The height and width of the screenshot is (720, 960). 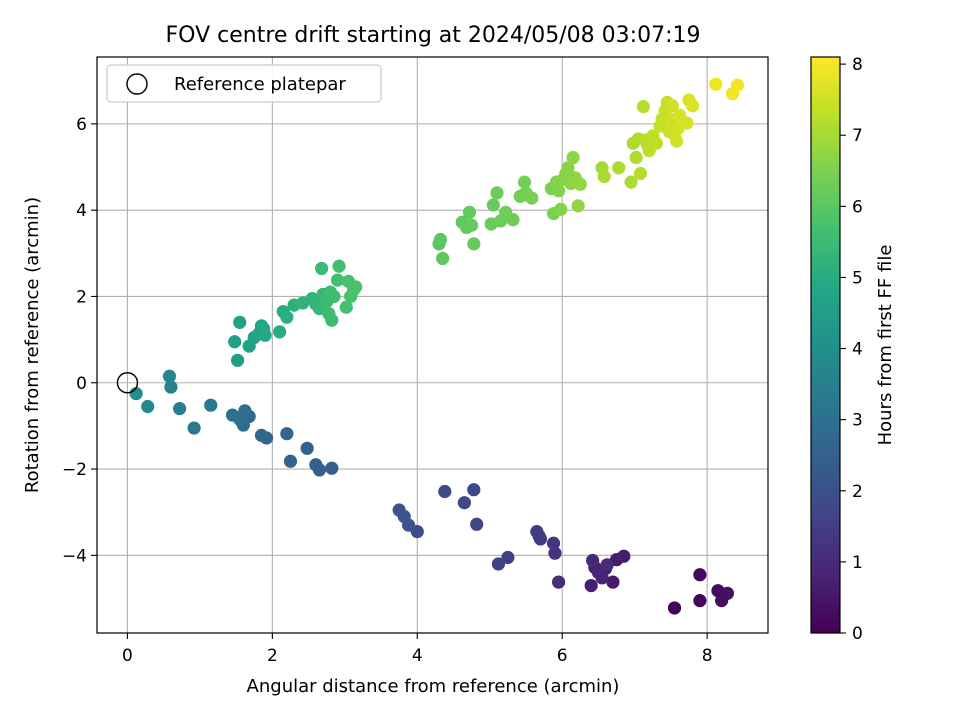 What do you see at coordinates (857, 278) in the screenshot?
I see `colorbar-tick-label: 5` at bounding box center [857, 278].